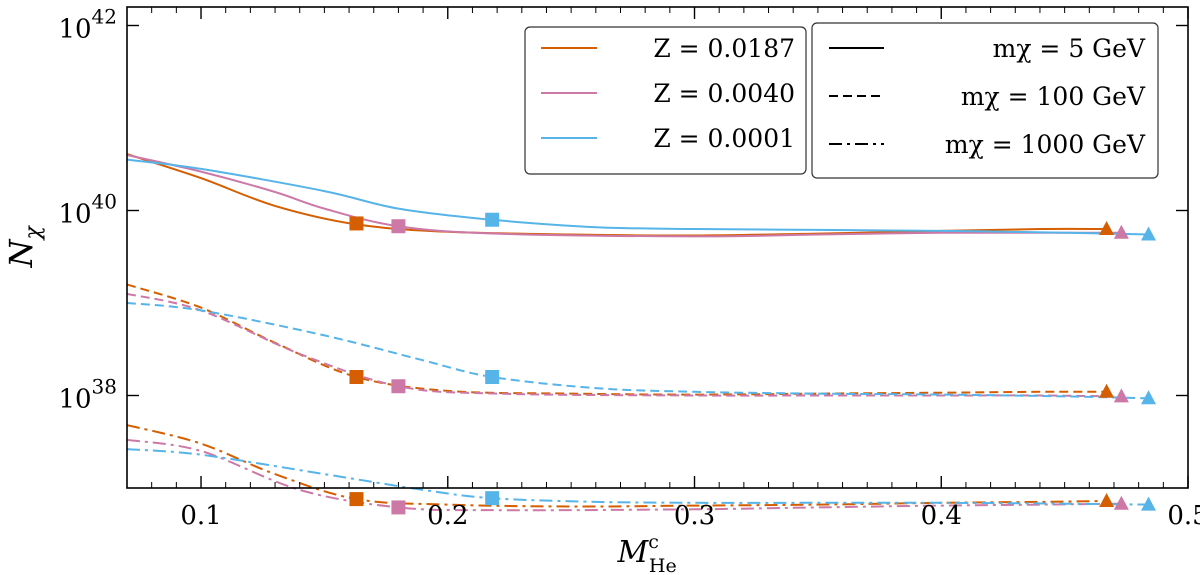  What do you see at coordinates (941, 516) in the screenshot?
I see `x-tick-label: 0.4` at bounding box center [941, 516].